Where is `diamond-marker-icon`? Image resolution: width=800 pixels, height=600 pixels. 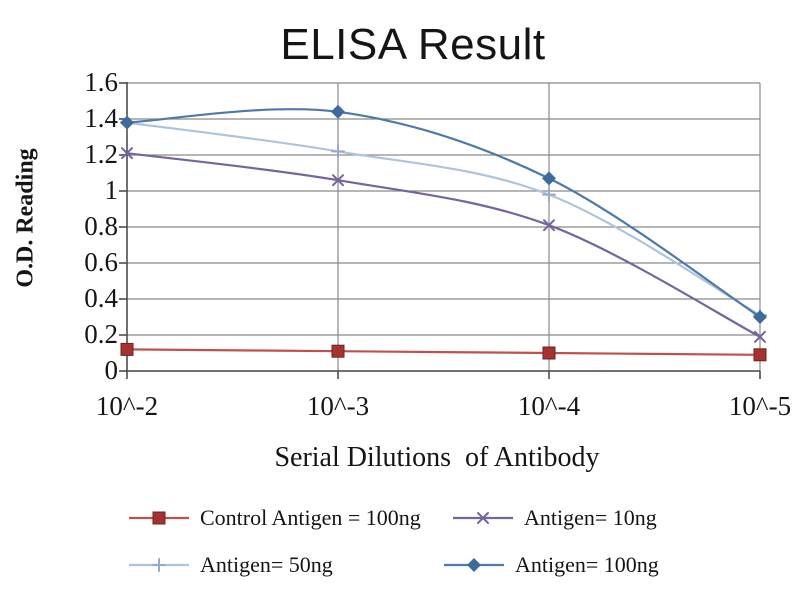 diamond-marker-icon is located at coordinates (474, 565).